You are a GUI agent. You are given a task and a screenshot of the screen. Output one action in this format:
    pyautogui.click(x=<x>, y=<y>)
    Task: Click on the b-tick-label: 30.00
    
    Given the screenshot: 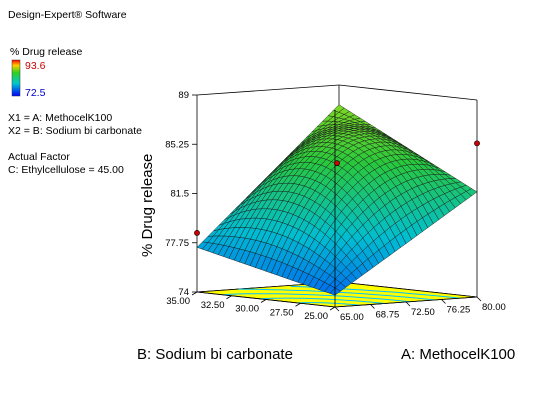 What is the action you would take?
    pyautogui.click(x=247, y=309)
    